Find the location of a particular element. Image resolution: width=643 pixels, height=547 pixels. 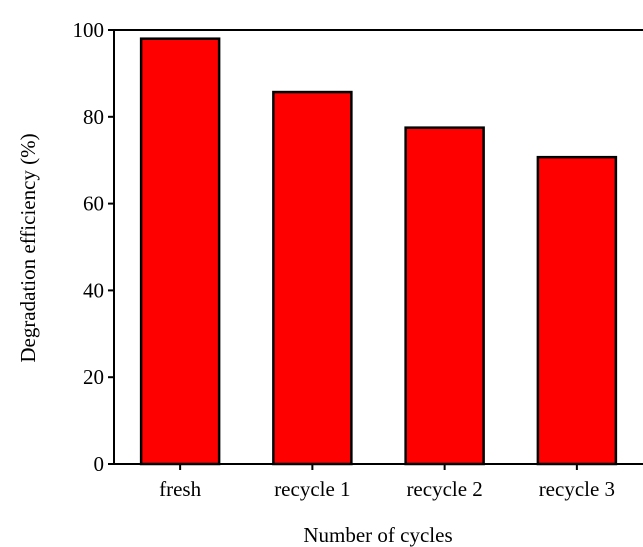

x-tick-label: fresh is located at coordinates (180, 489).